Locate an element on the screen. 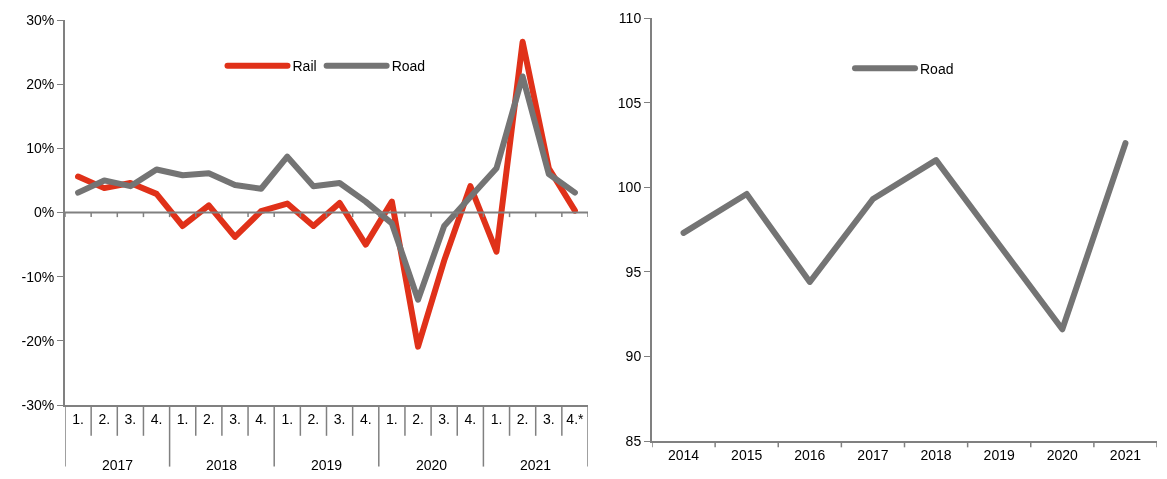 The width and height of the screenshot is (1167, 479). y-tick-label: 30% is located at coordinates (40, 19).